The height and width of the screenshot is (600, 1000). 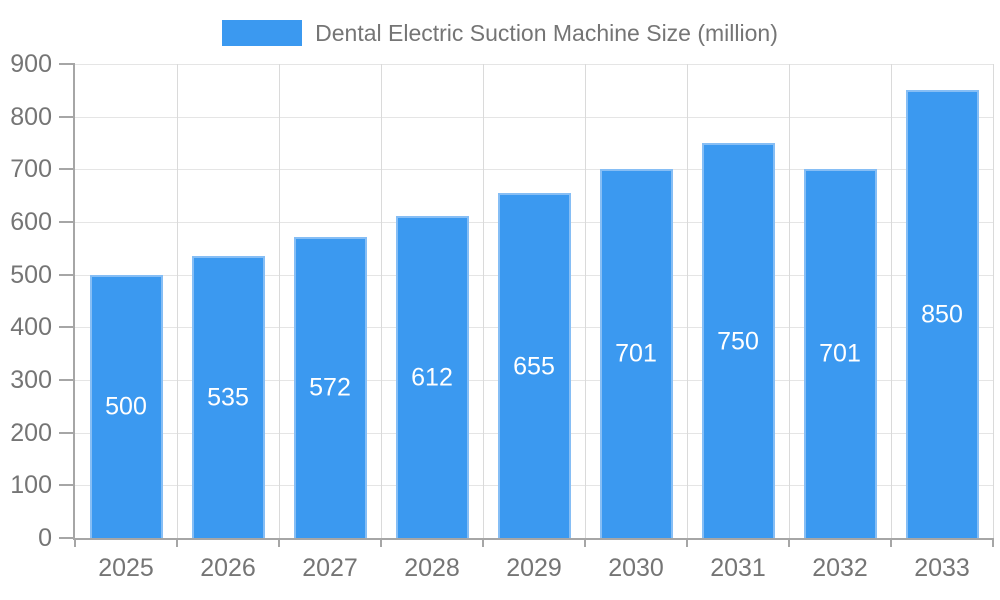 I want to click on bar-2033: 850, so click(x=942, y=314).